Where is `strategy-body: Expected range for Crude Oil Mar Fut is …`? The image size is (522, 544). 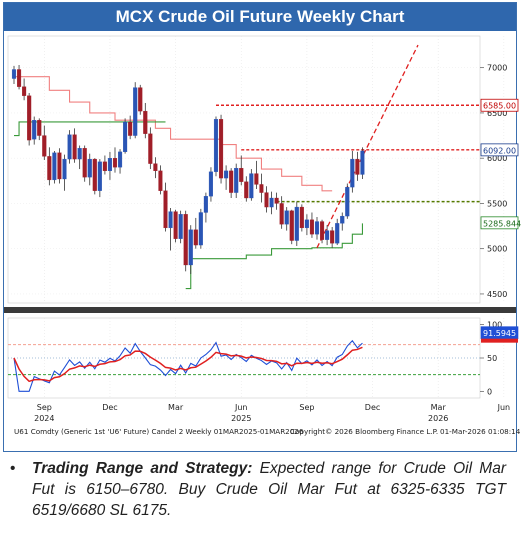 strategy-body: Expected range for Crude Oil Mar Fut is … is located at coordinates (269, 489).